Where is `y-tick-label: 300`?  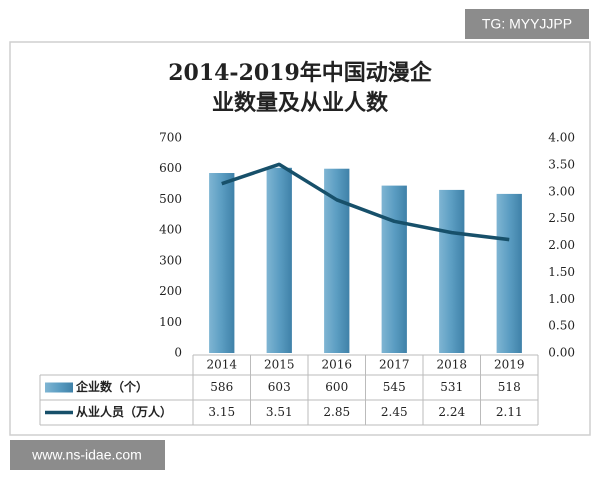 y-tick-label: 300 is located at coordinates (170, 260).